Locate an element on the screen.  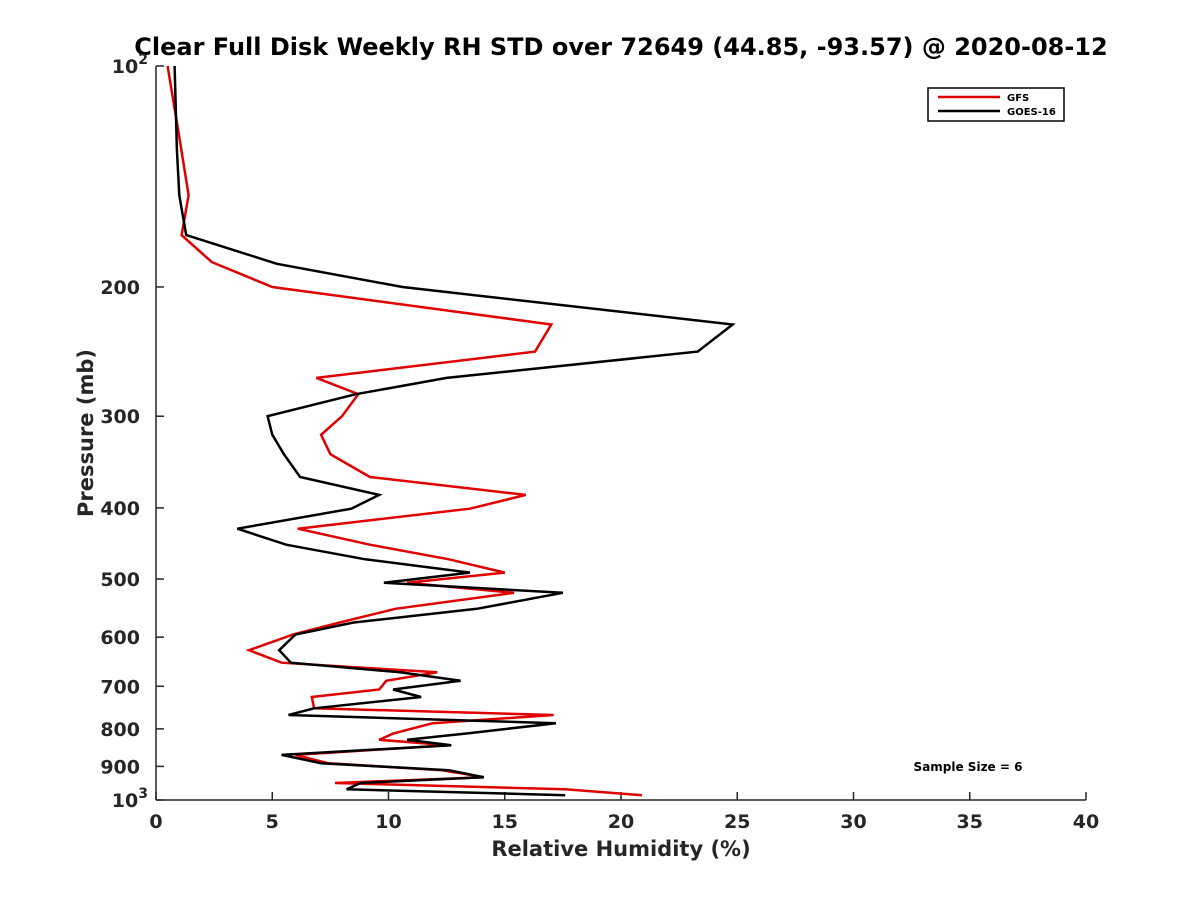
y-tick-label-exponent: 3 is located at coordinates (143, 794).